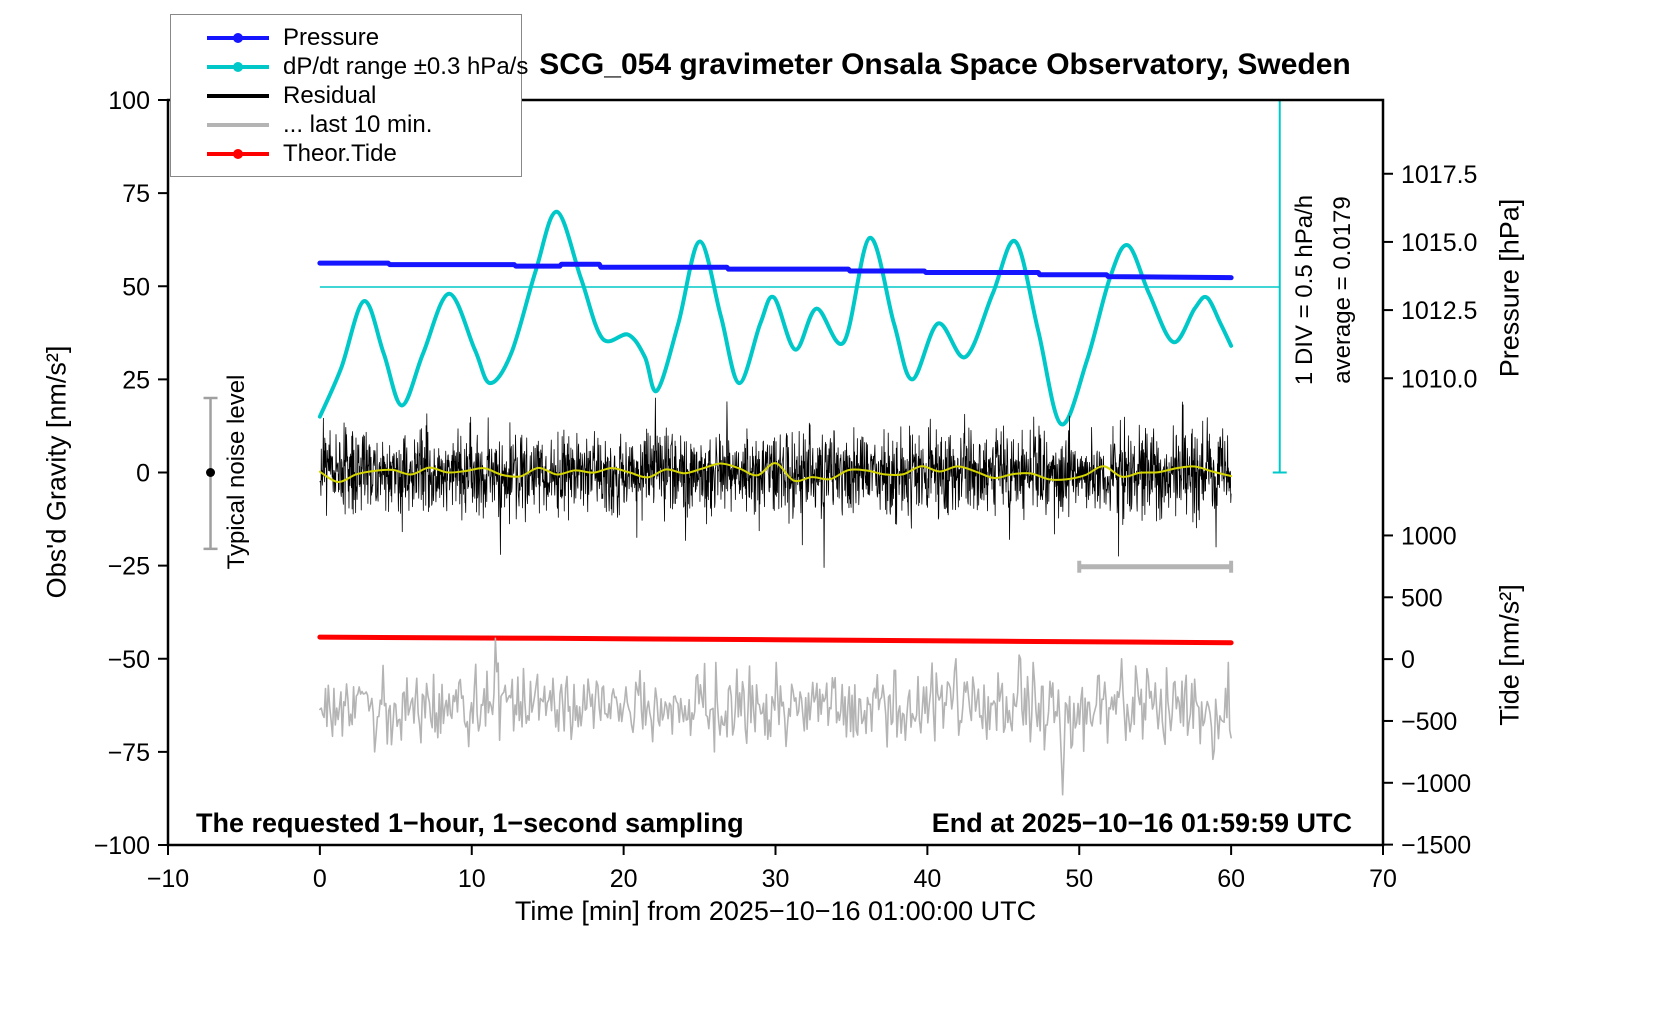 The image size is (1676, 1020). Describe the element at coordinates (775, 850) in the screenshot. I see `x-axis-ticks` at that location.